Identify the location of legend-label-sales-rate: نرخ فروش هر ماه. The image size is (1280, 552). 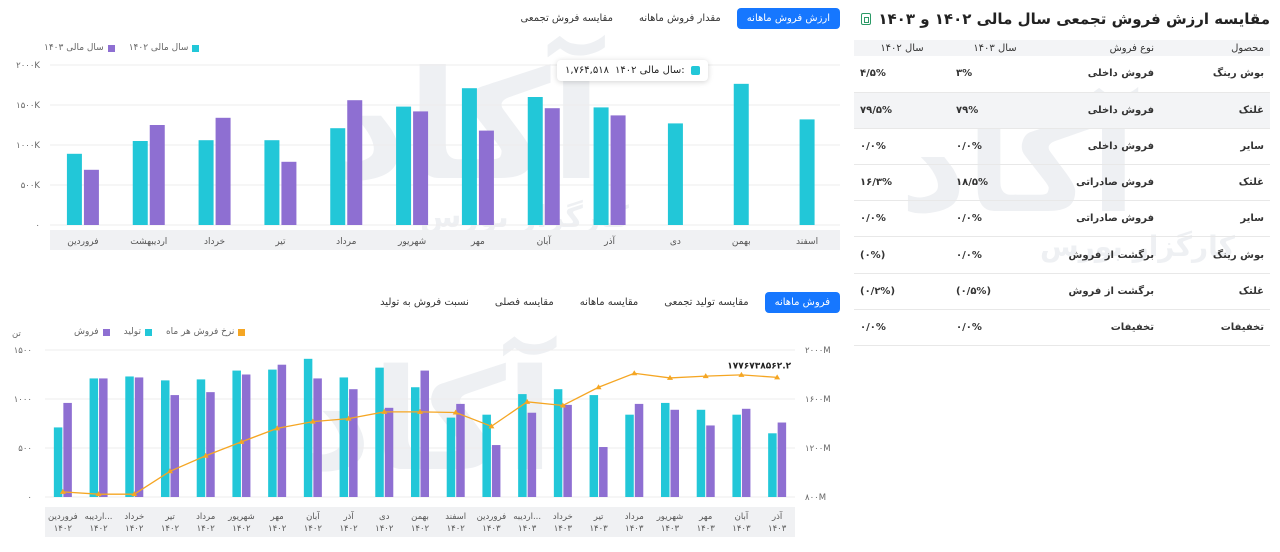
(200, 332).